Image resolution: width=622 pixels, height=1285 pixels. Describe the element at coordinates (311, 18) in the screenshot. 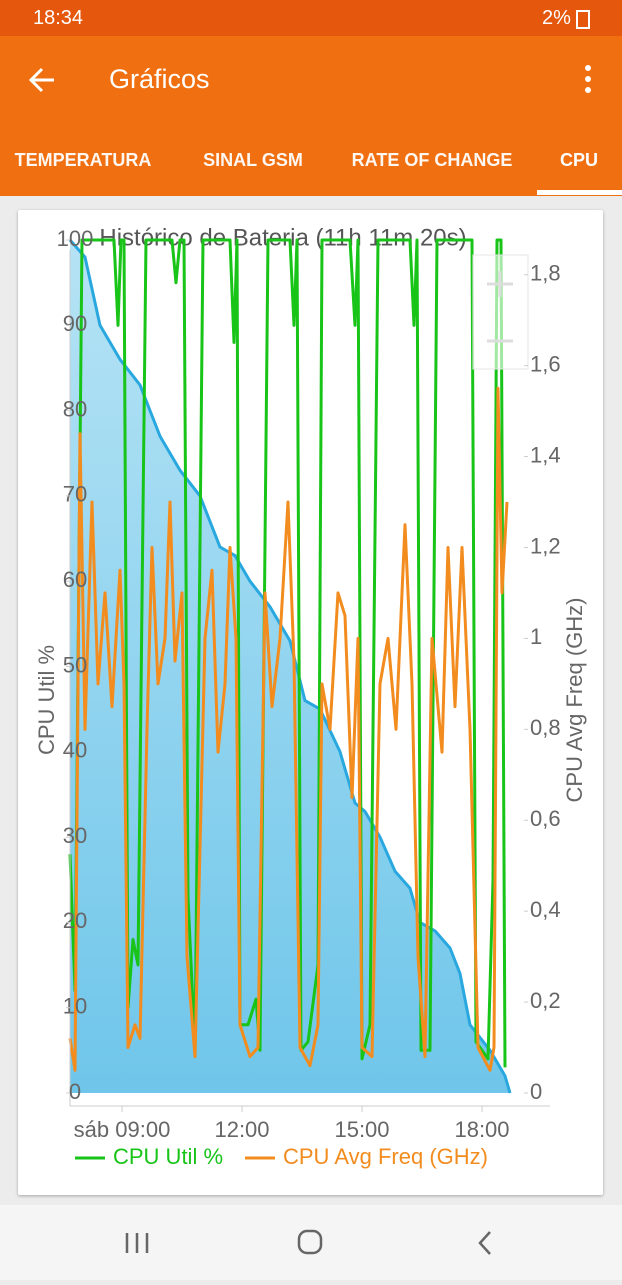

I see `status-bar: 18:34 2%` at that location.